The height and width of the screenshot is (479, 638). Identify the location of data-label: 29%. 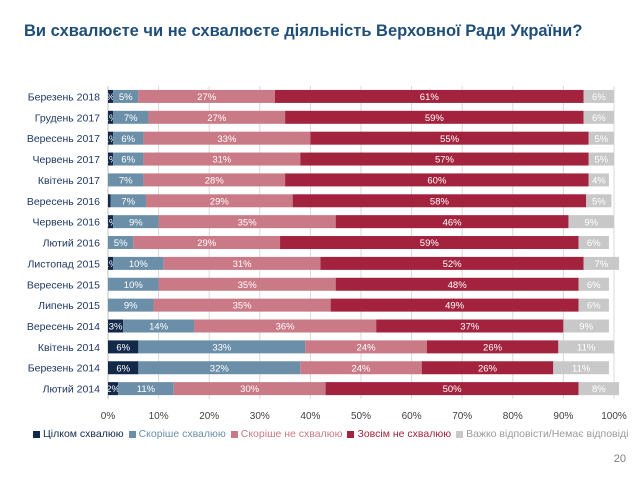
(220, 201).